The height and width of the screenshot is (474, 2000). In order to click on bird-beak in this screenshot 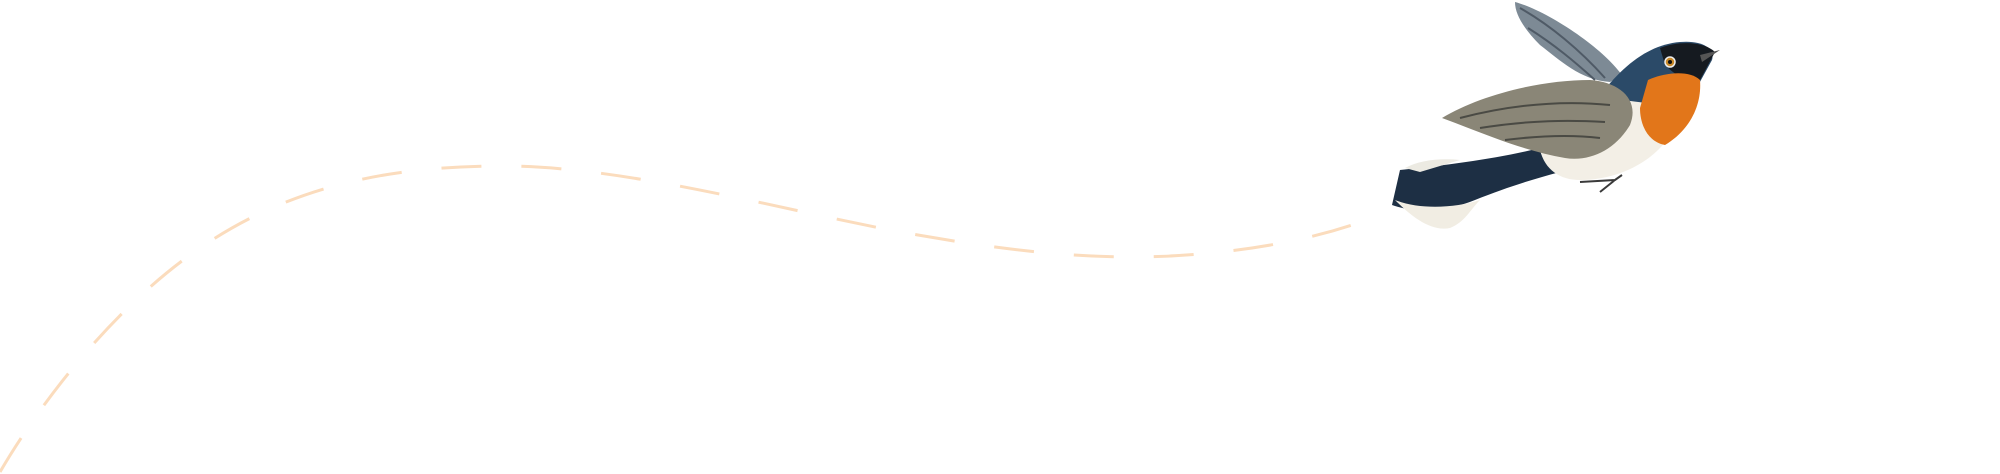, I will do `click(1710, 56)`.